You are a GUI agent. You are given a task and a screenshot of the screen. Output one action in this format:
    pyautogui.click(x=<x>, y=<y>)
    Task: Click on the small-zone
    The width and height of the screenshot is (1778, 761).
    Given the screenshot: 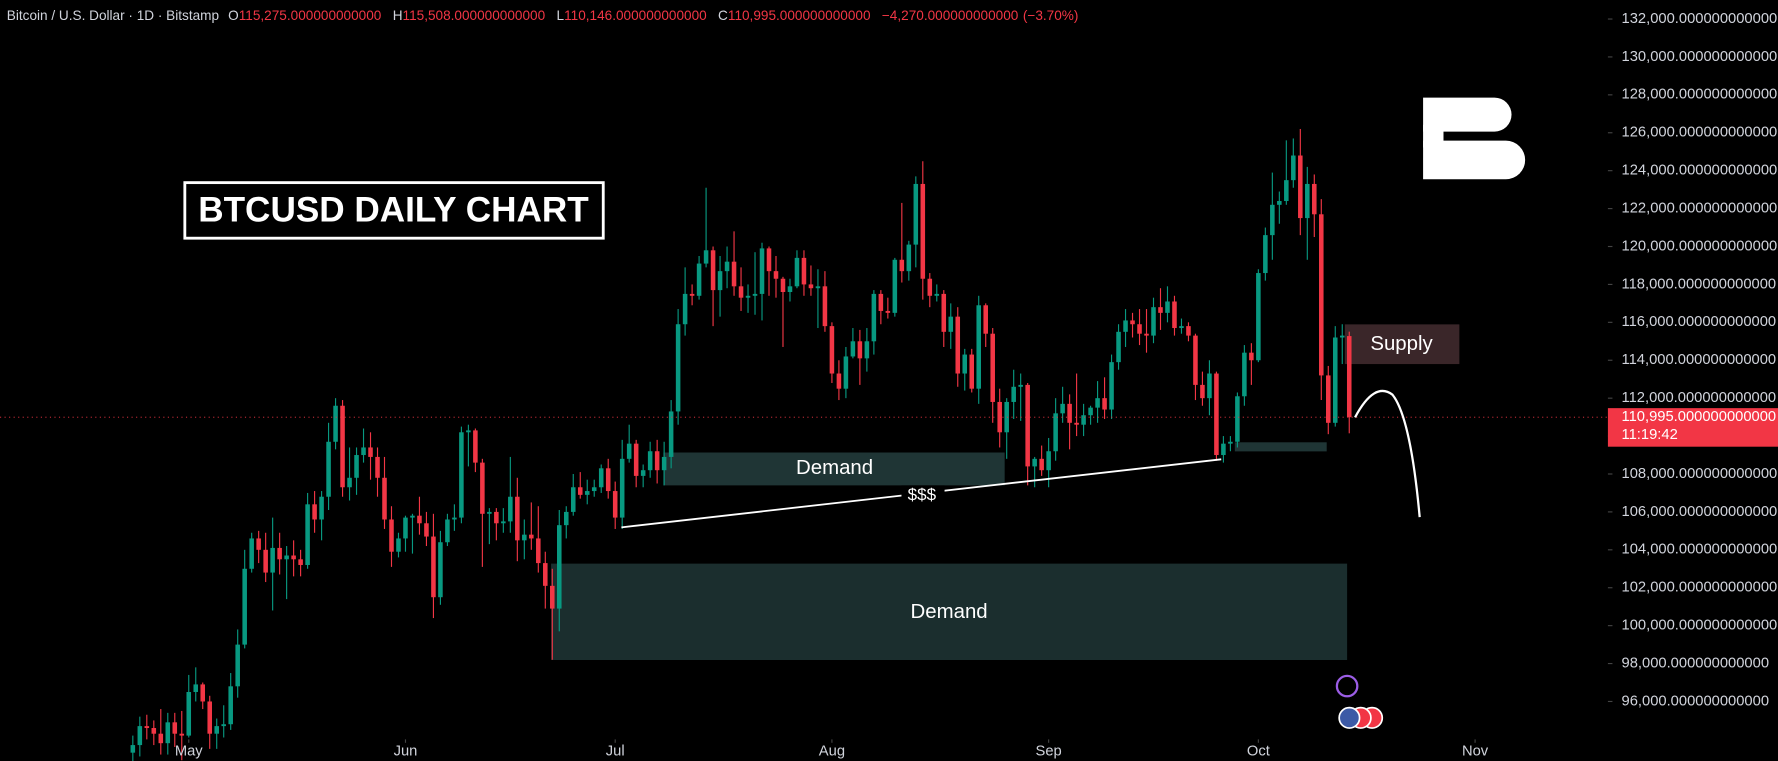 What is the action you would take?
    pyautogui.click(x=1280, y=447)
    